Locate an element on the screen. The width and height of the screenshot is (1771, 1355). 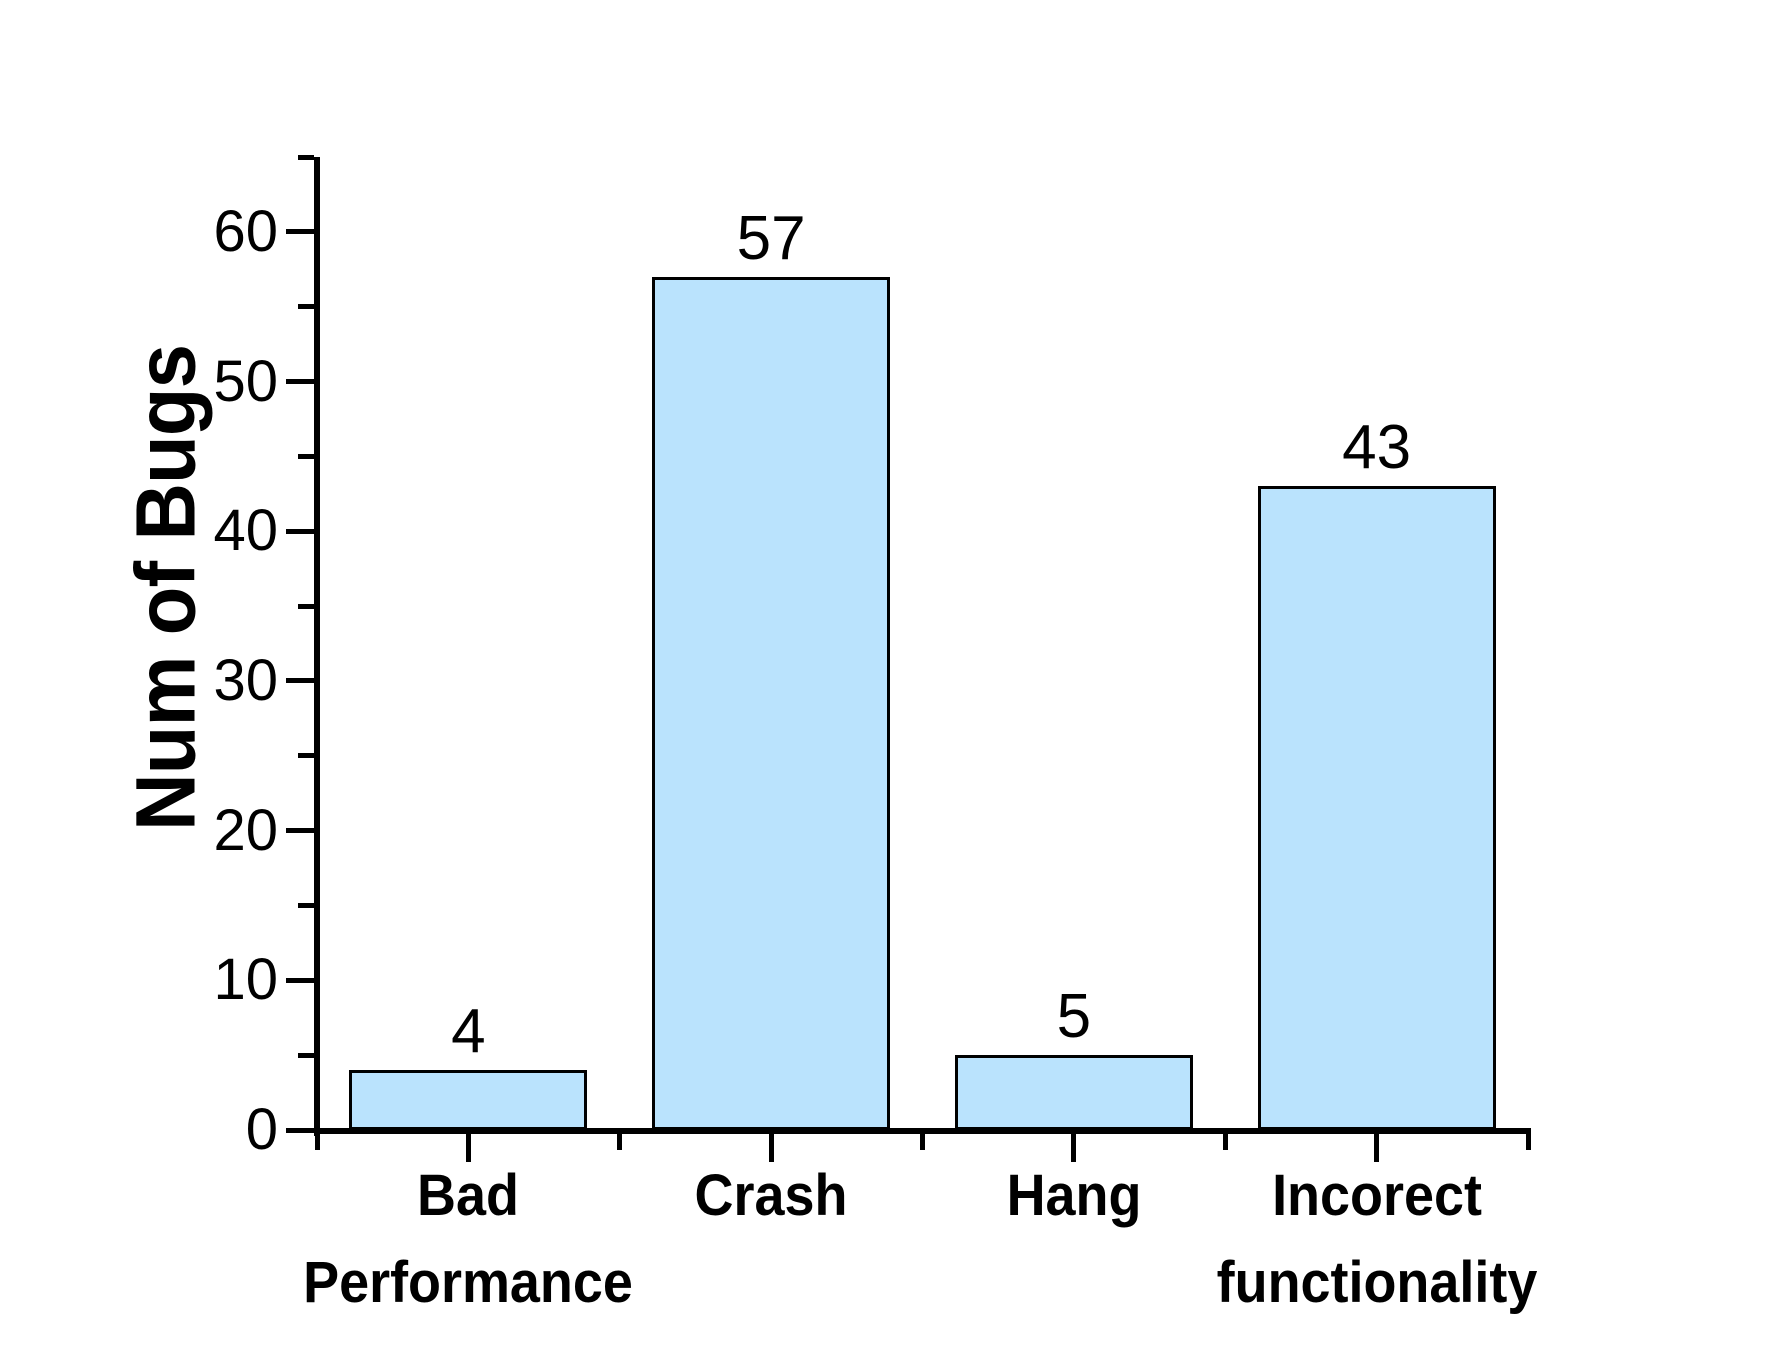
bar-value-label: 57 is located at coordinates (771, 238).